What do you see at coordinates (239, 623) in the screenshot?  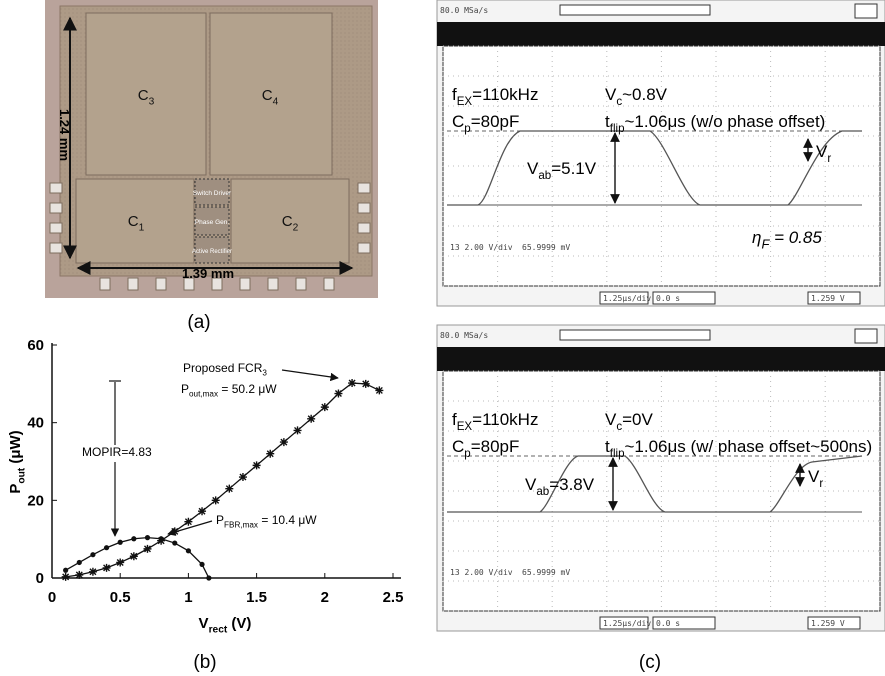 I see `text-part: (V)` at bounding box center [239, 623].